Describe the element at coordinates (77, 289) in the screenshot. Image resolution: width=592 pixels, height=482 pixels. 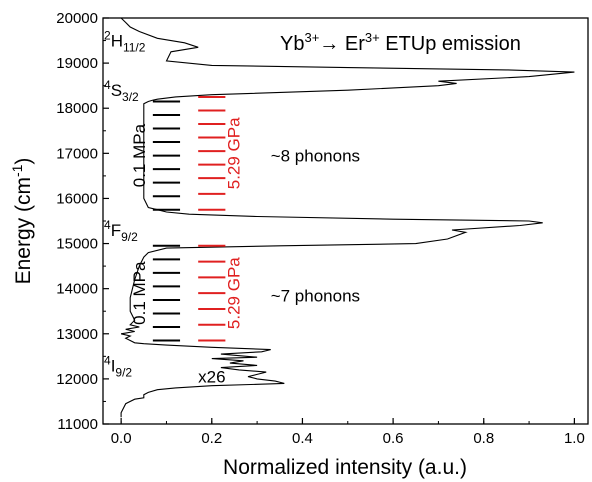
I see `y-tick-label: 14000` at that location.